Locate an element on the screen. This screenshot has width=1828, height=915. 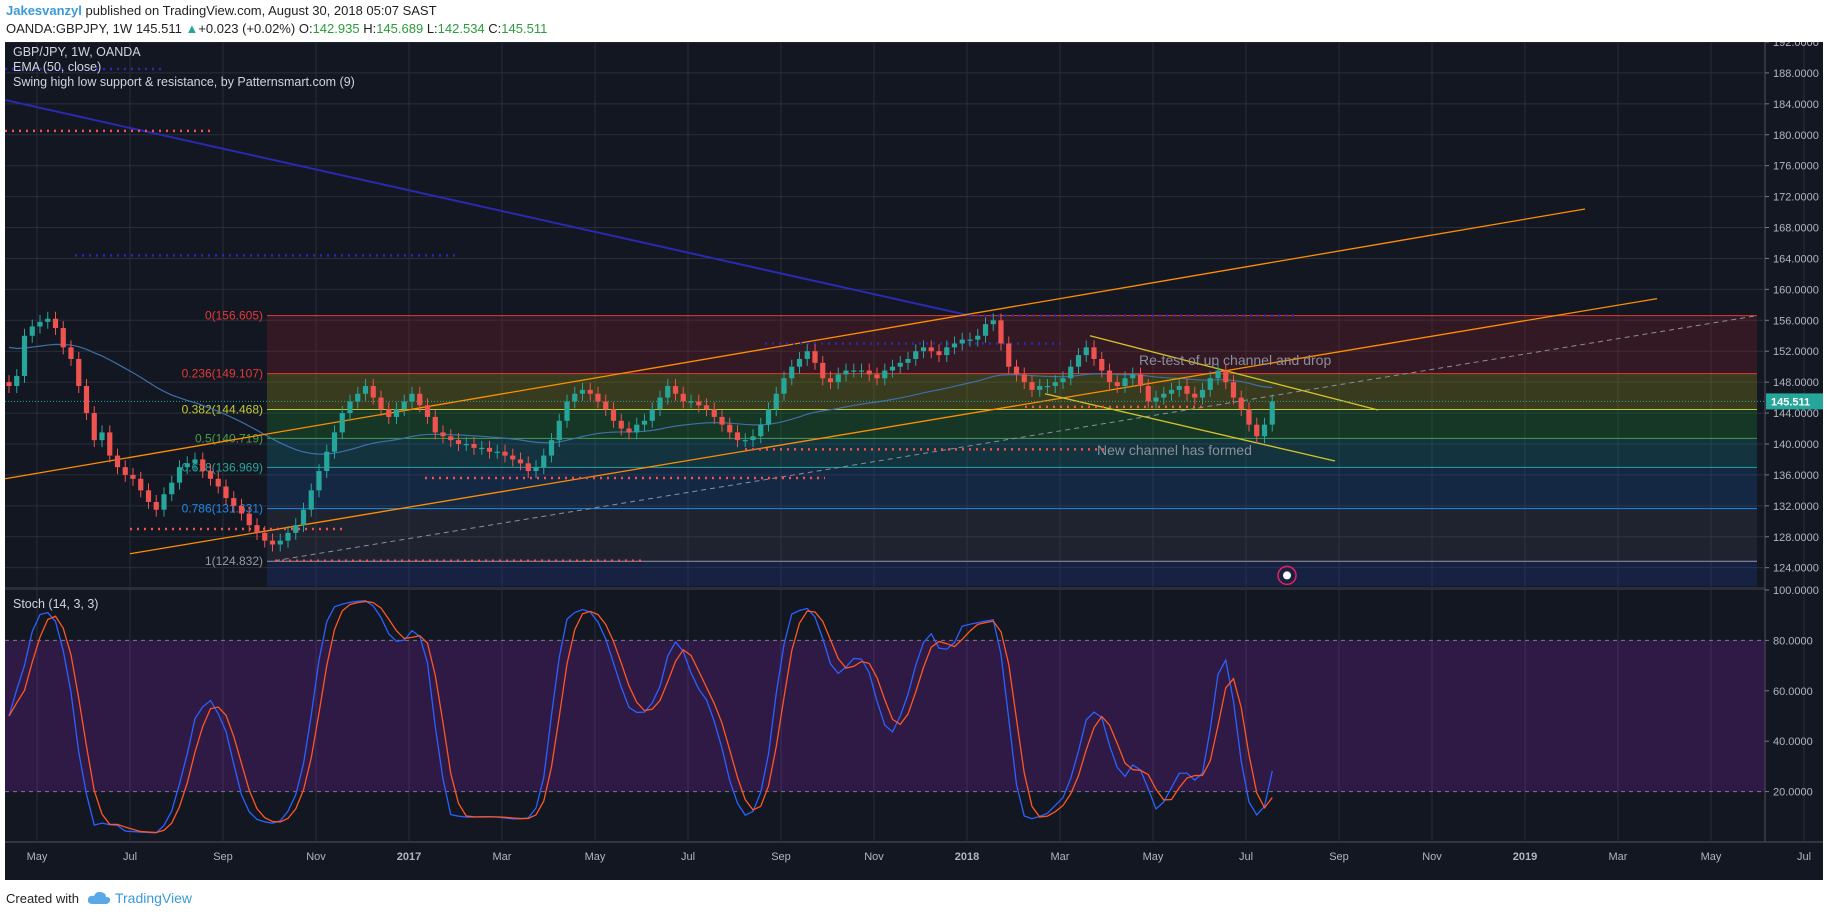
time-tick-label: Nov is located at coordinates (316, 857).